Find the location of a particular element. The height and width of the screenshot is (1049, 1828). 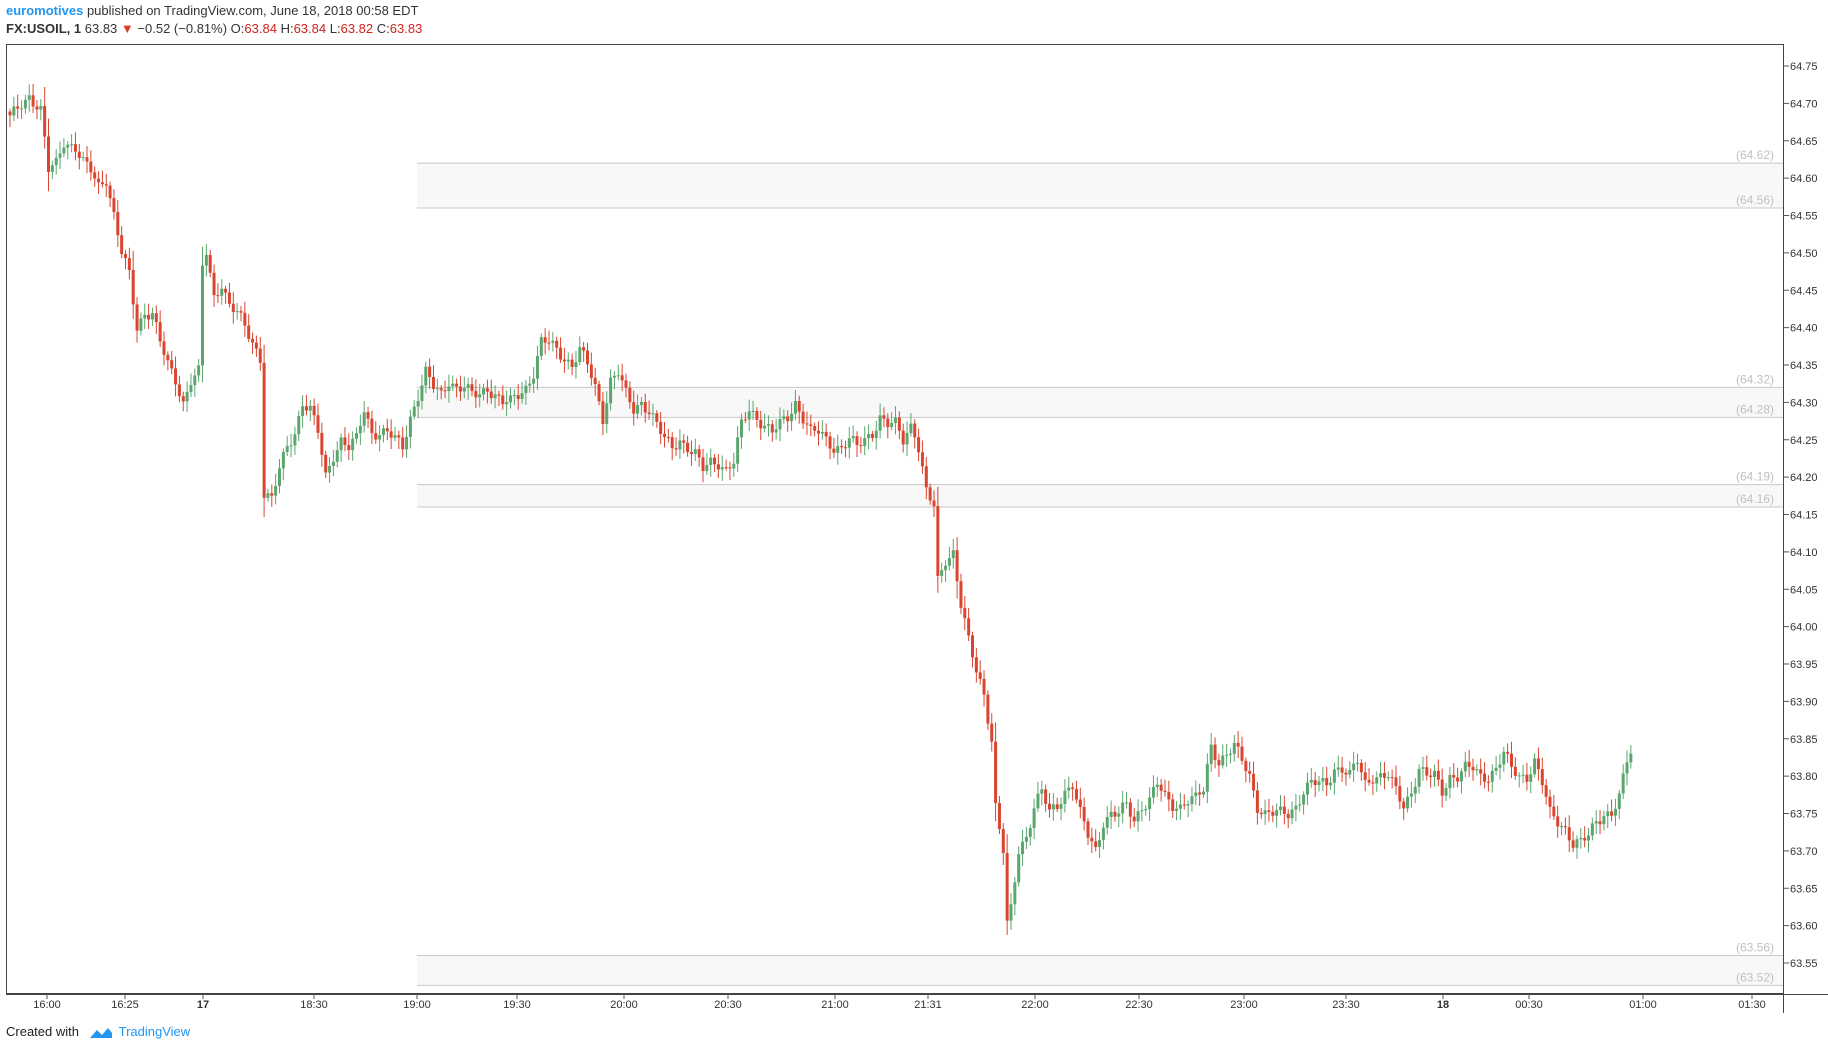

y-tick-label: 63.85 is located at coordinates (1804, 740).